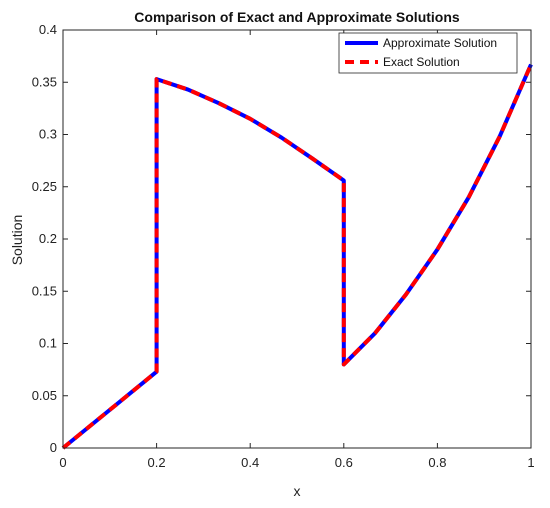  I want to click on y-tick-label: 0.1, so click(48, 343).